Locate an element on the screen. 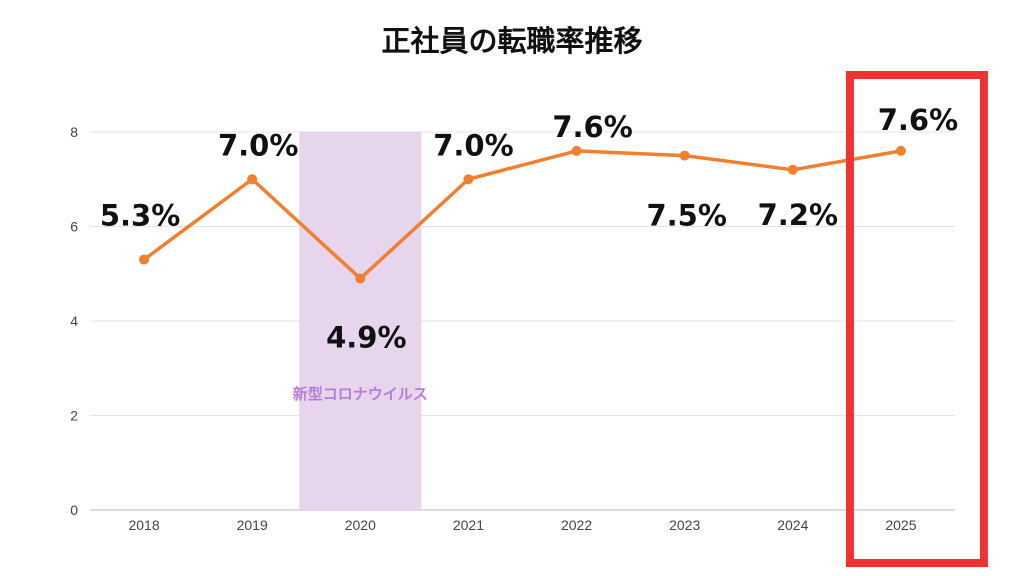 The width and height of the screenshot is (1024, 576). covid-band is located at coordinates (360, 321).